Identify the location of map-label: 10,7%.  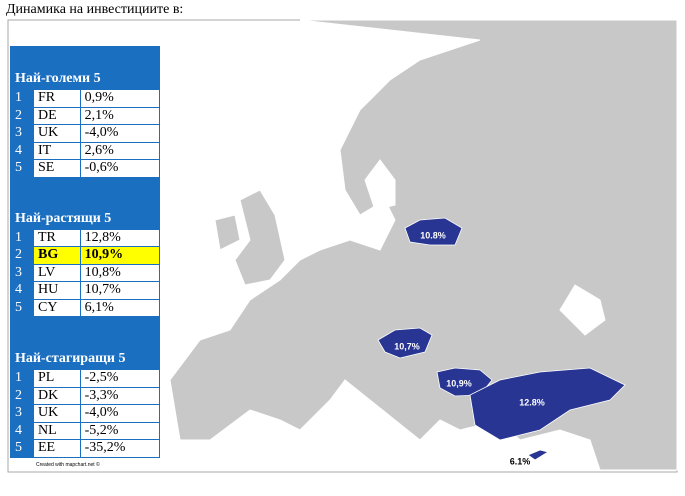
(407, 346).